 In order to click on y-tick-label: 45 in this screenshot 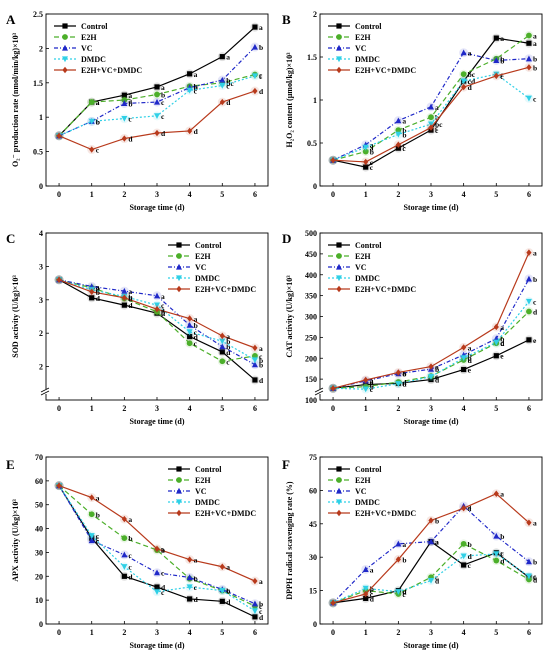, I will do `click(313, 524)`.